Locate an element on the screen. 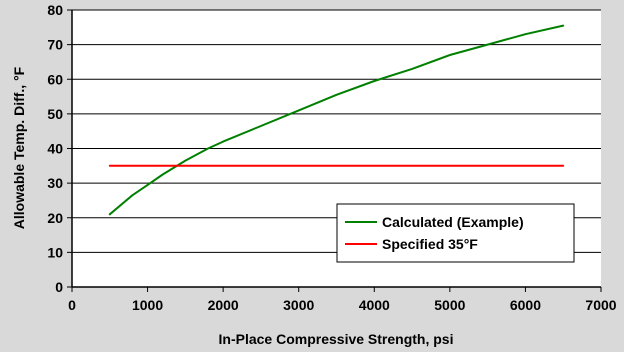 This screenshot has width=624, height=352. x-tick-label: 3000 is located at coordinates (298, 305).